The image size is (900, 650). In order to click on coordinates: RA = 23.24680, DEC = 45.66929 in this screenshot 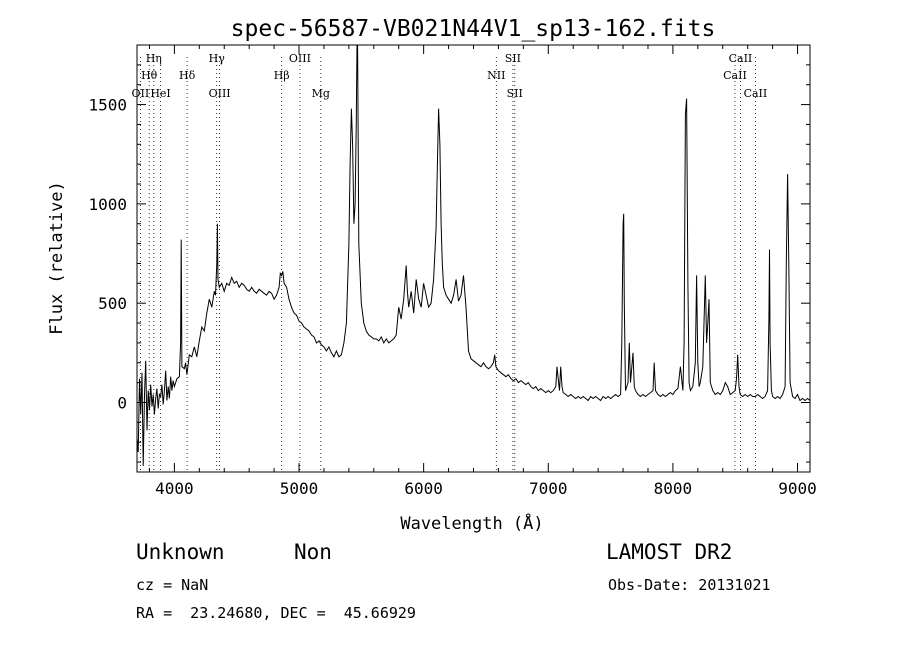, I will do `click(276, 613)`.